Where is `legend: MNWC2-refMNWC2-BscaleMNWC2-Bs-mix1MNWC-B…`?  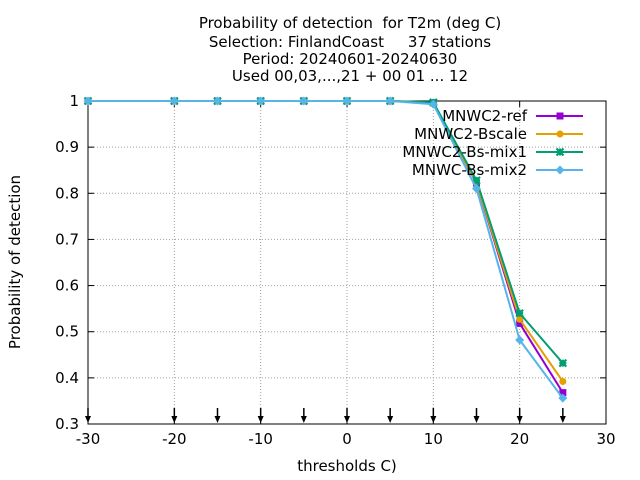 legend: MNWC2-refMNWC2-BscaleMNWC2-Bs-mix1MNWC-B… is located at coordinates (492, 143).